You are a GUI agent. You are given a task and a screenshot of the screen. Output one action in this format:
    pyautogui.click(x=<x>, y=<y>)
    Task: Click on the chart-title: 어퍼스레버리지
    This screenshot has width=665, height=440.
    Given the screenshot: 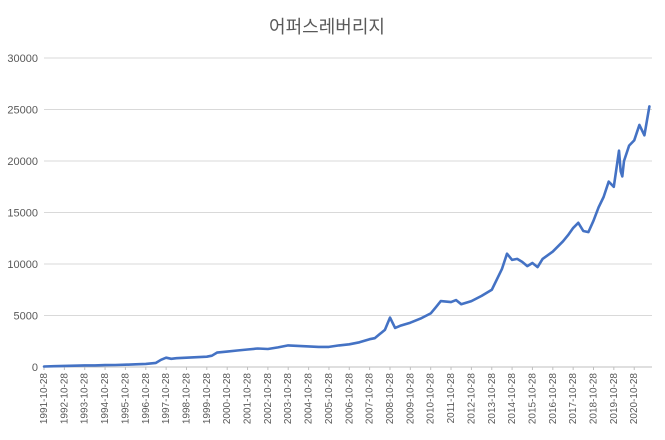 What is the action you would take?
    pyautogui.click(x=327, y=27)
    